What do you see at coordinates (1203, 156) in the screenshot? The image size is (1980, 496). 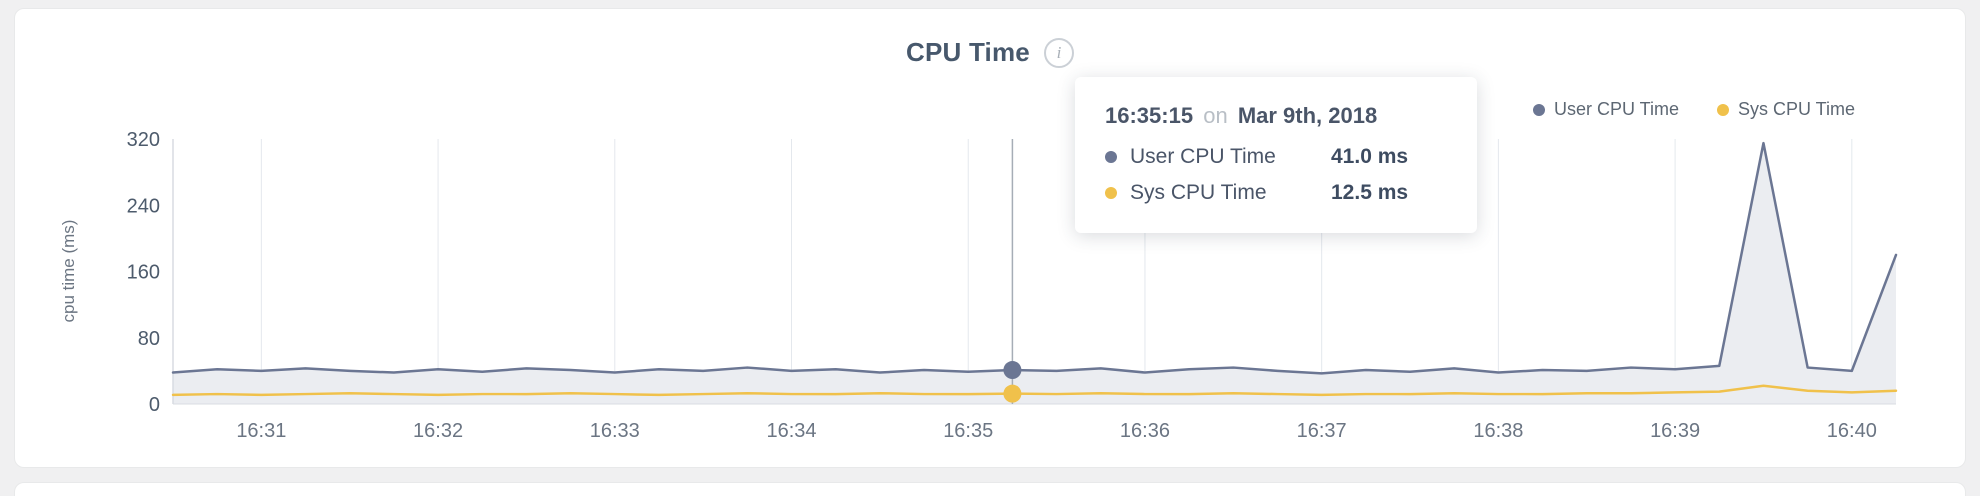 I see `tooltip-label-user-cpu-time: User CPU Time` at bounding box center [1203, 156].